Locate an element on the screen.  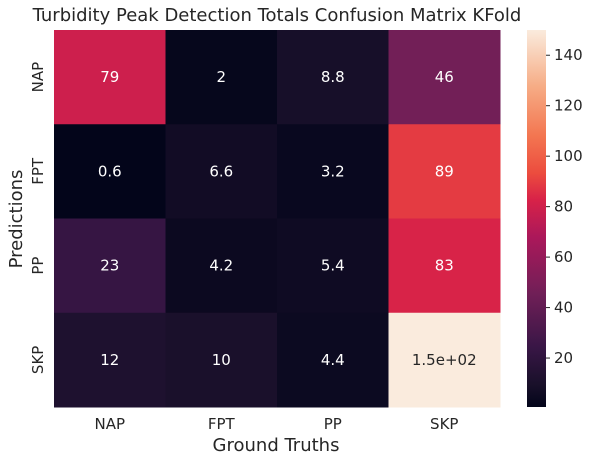
heatmap-cell-label: 3.2 is located at coordinates (333, 171).